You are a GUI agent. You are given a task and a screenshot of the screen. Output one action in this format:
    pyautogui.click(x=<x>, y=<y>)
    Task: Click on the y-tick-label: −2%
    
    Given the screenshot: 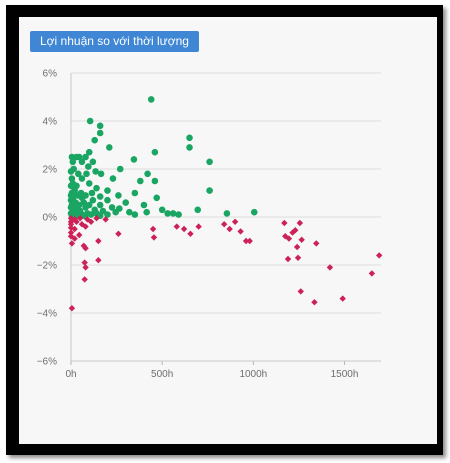 What is the action you would take?
    pyautogui.click(x=47, y=266)
    